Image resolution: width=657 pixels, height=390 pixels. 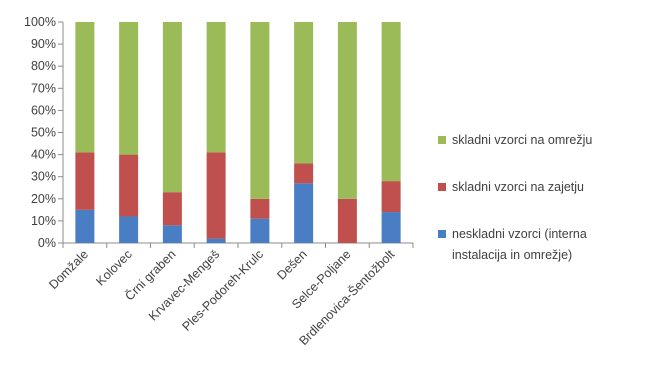 What do you see at coordinates (43, 155) in the screenshot?
I see `y-tick-label: 40%` at bounding box center [43, 155].